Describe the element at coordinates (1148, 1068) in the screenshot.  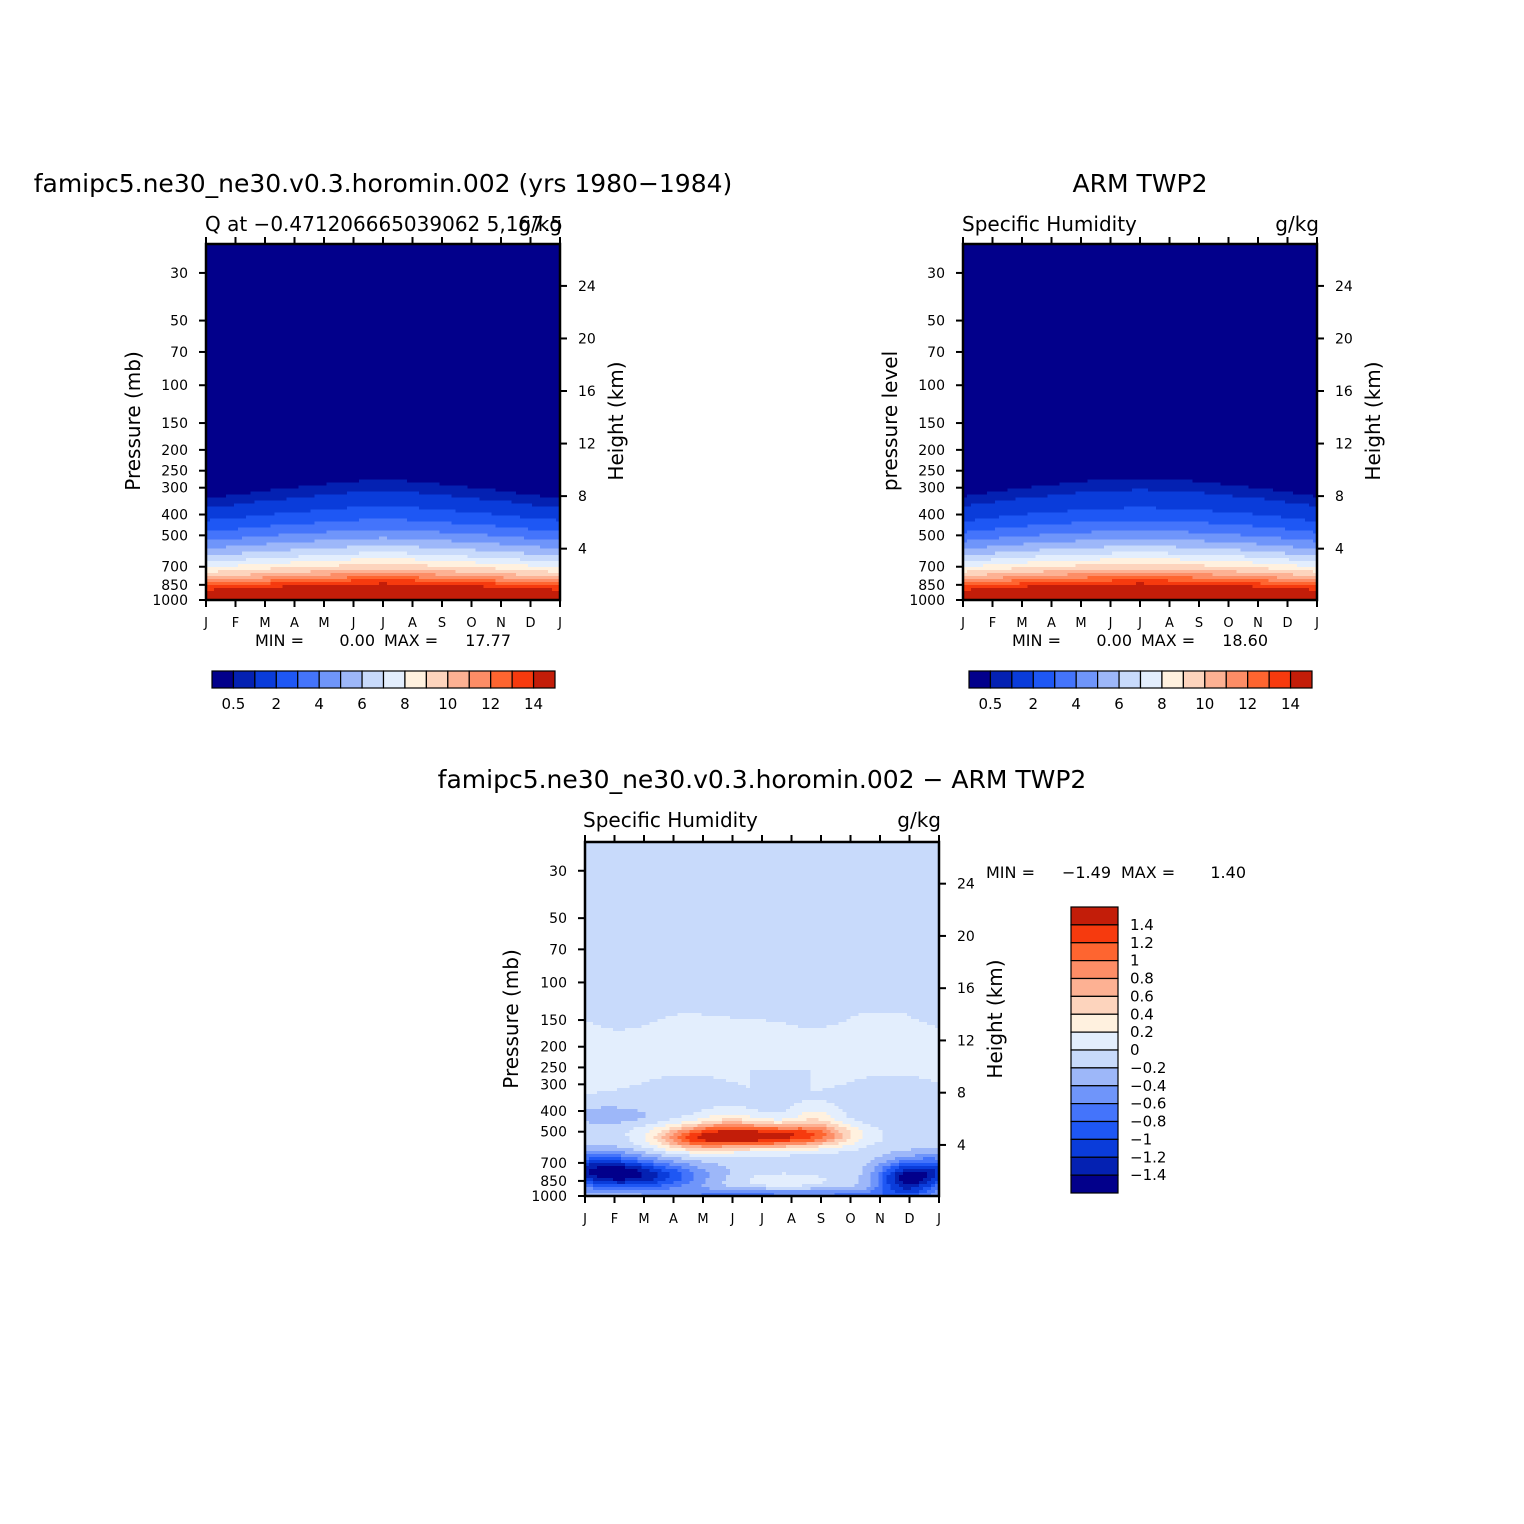
I see `colorbar-label: −0.2` at that location.